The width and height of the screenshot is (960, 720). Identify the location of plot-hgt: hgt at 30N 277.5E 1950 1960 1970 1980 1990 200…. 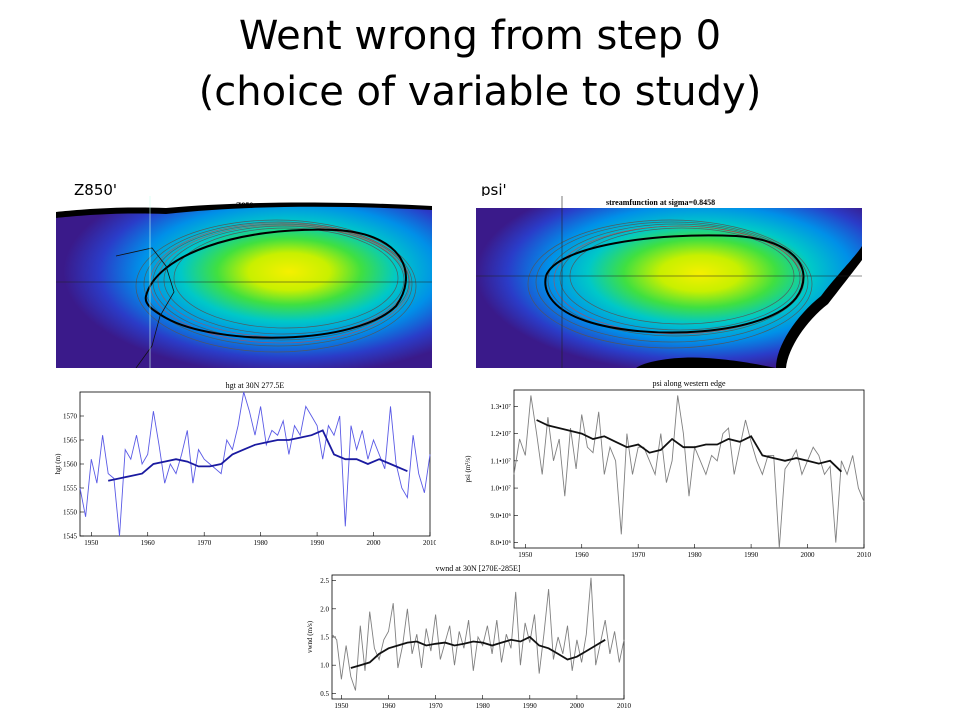
(243, 465).